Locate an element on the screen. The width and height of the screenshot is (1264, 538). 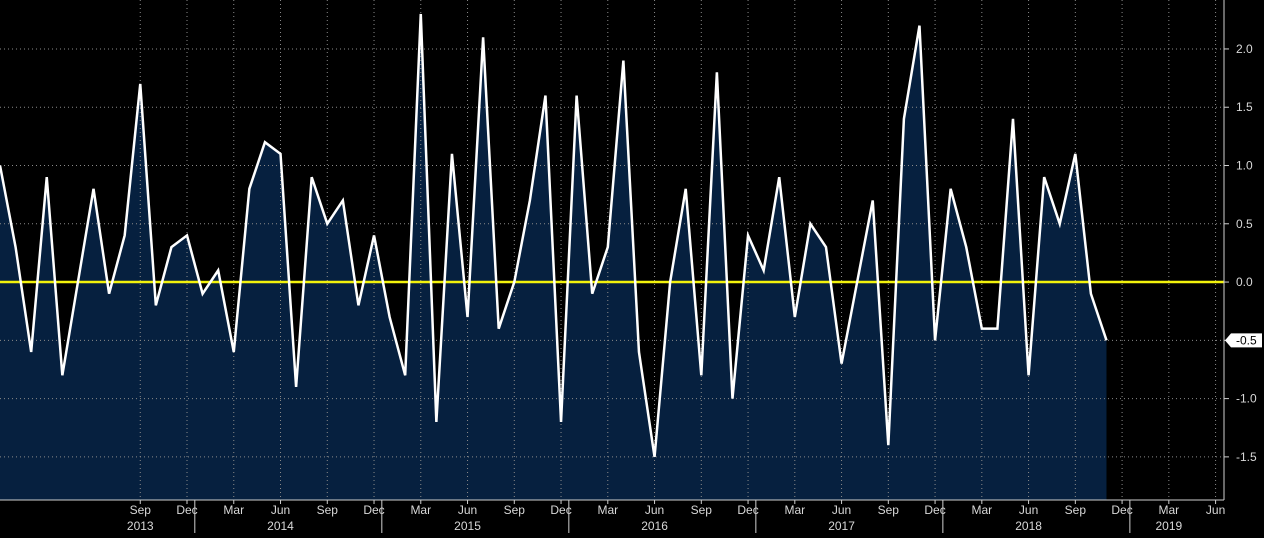
last-value-label-box is located at coordinates (1243, 340).